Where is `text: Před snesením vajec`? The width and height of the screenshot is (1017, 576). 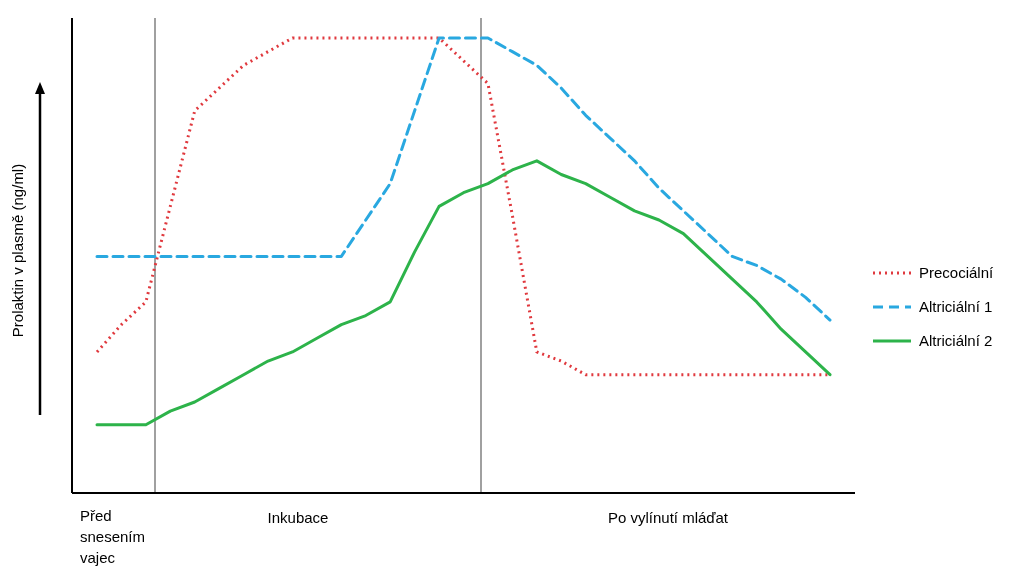 text: Před snesením vajec is located at coordinates (113, 536).